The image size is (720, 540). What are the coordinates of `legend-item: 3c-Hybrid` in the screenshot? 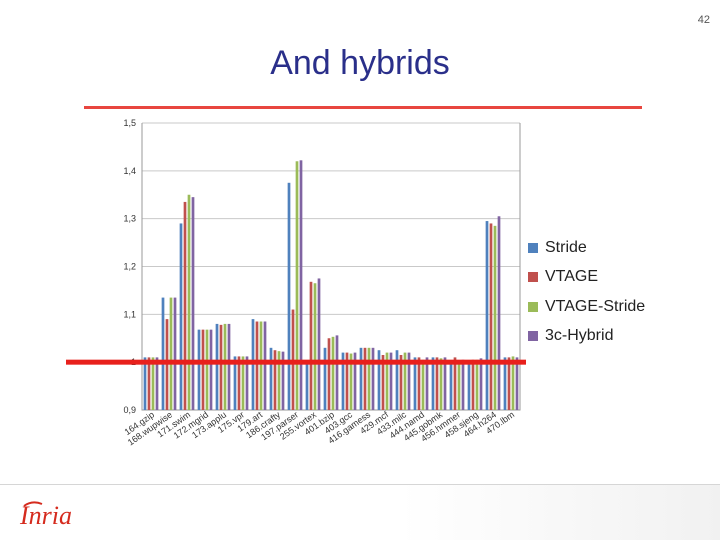 It's located at (586, 337).